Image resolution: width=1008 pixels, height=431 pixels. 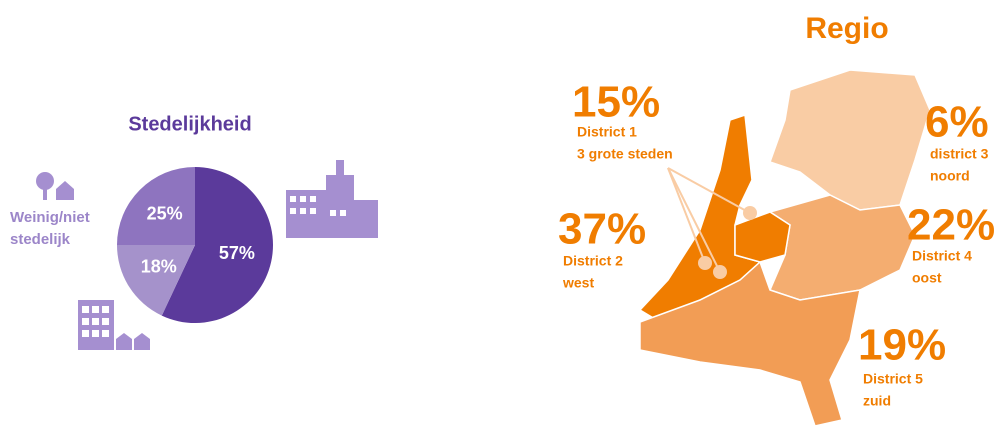 What do you see at coordinates (950, 176) in the screenshot?
I see `region-description: noord` at bounding box center [950, 176].